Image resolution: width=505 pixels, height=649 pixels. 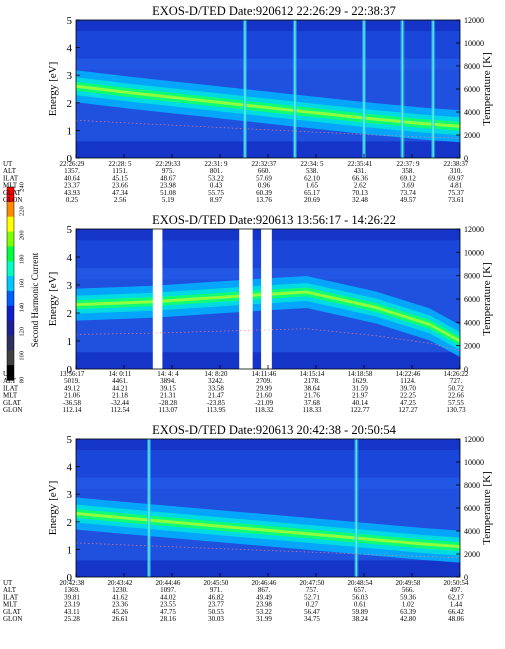 I want to click on y2-tick-label: 0, so click(x=466, y=577).